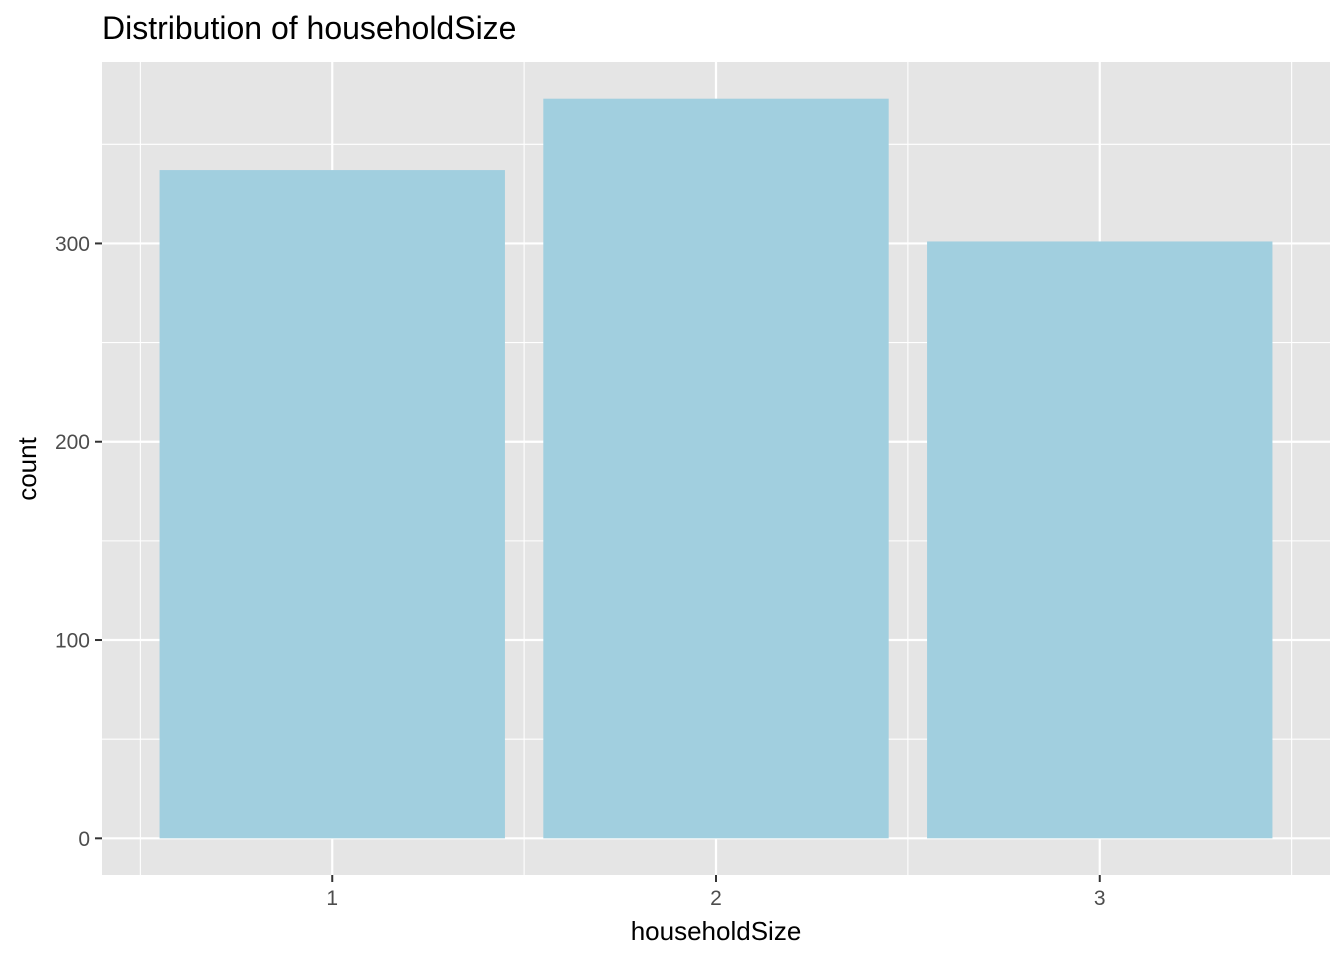  What do you see at coordinates (72, 244) in the screenshot?
I see `y-tick-label: 300` at bounding box center [72, 244].